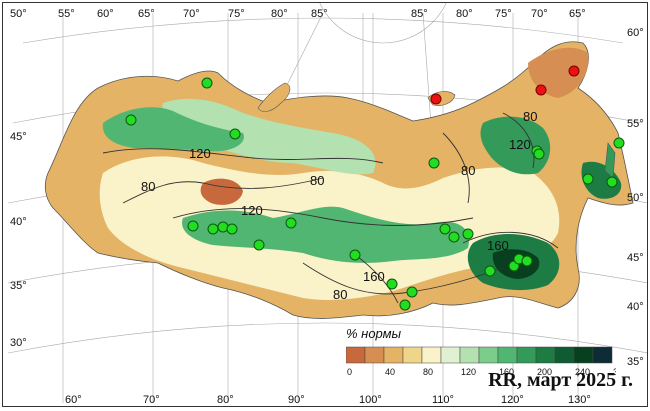  I want to click on left-latitude-labels: 45° 40° 35° 30°, so click(18, 240).